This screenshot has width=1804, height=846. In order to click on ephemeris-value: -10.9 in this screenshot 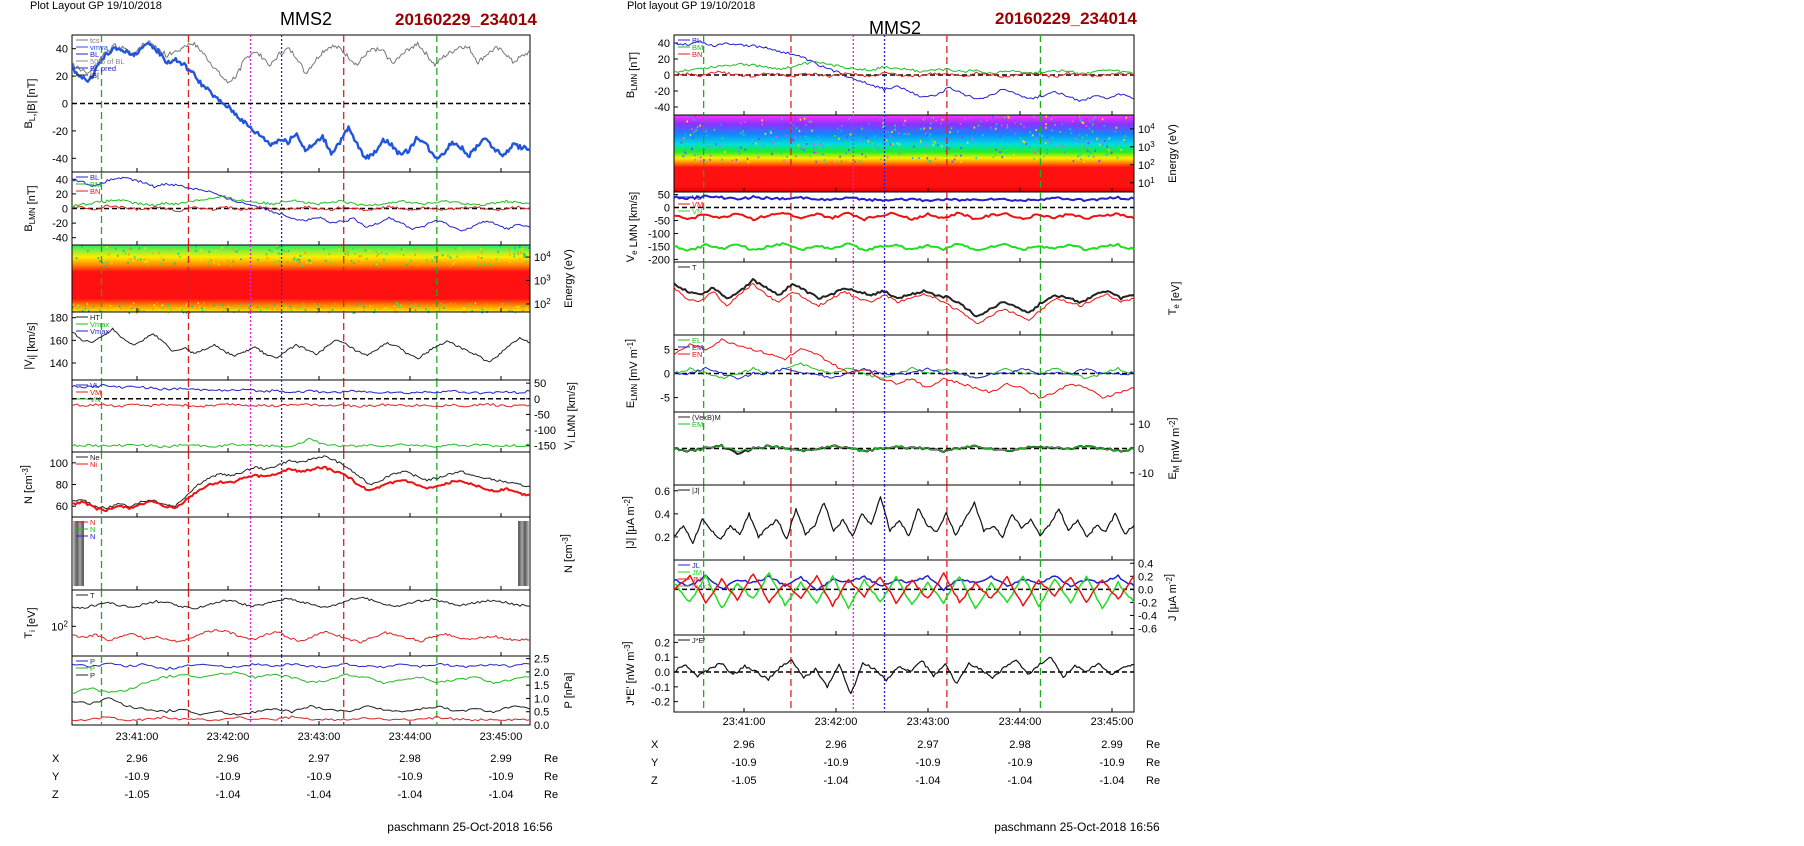, I will do `click(500, 777)`.